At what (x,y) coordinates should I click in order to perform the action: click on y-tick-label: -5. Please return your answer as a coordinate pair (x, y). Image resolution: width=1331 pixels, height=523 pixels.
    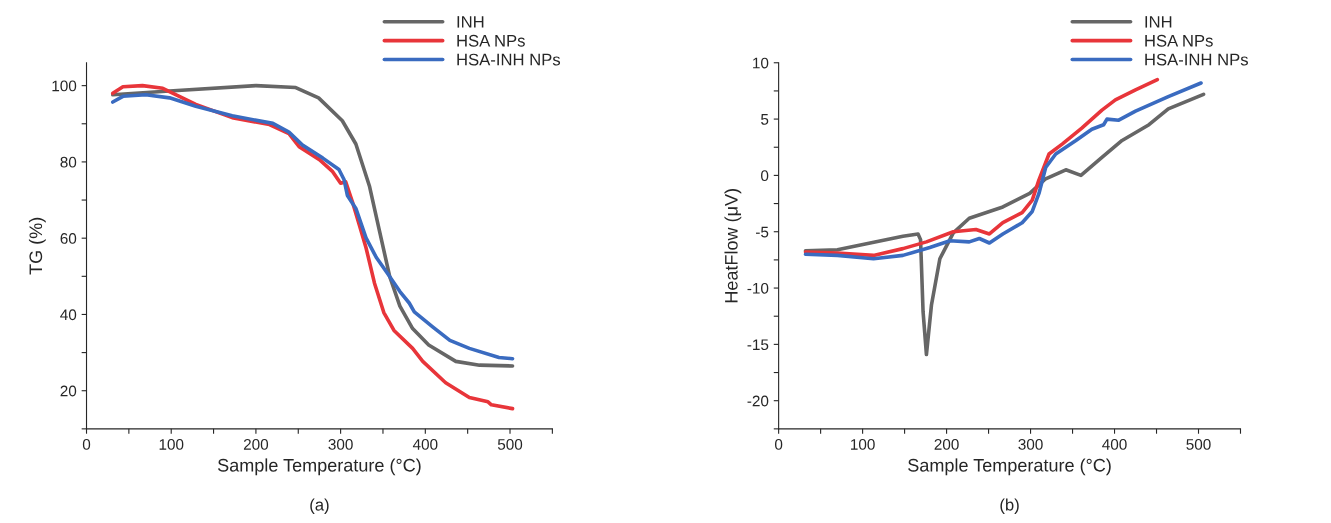
    Looking at the image, I should click on (762, 232).